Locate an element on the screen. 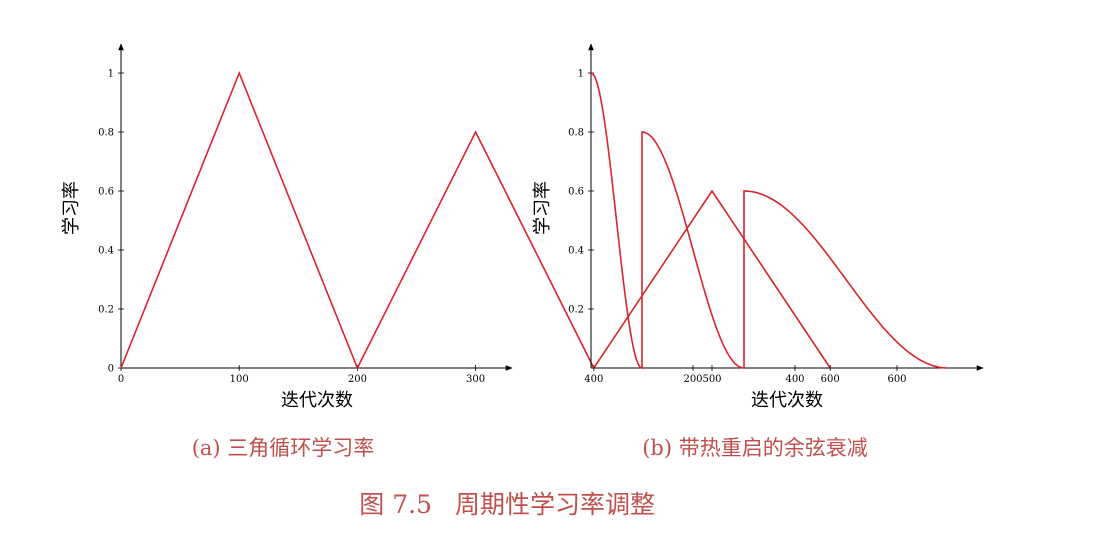 Image resolution: width=1096 pixels, height=550 pixels. y-axis-label-a: 学习率 is located at coordinates (71, 208).